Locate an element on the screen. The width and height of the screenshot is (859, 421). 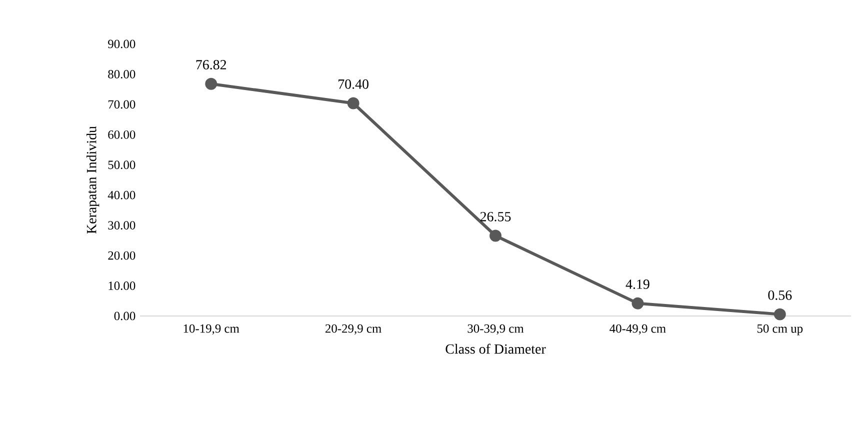
x-tick-label: 10-19,9 cm is located at coordinates (212, 329).